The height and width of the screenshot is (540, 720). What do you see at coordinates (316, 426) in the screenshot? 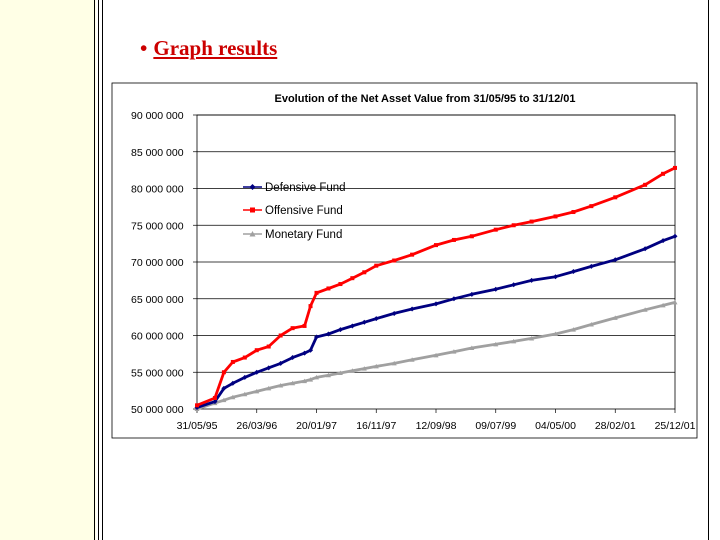
I see `x-tick-label: 20/01/97` at bounding box center [316, 426].